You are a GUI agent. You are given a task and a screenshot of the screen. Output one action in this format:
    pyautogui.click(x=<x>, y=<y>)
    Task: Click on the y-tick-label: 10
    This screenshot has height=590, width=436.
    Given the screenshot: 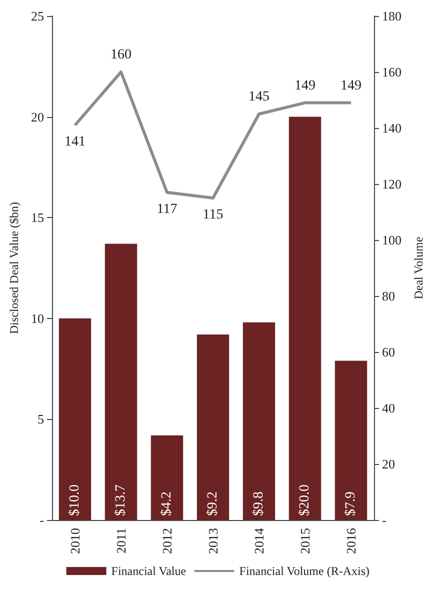 What is the action you would take?
    pyautogui.click(x=37, y=318)
    